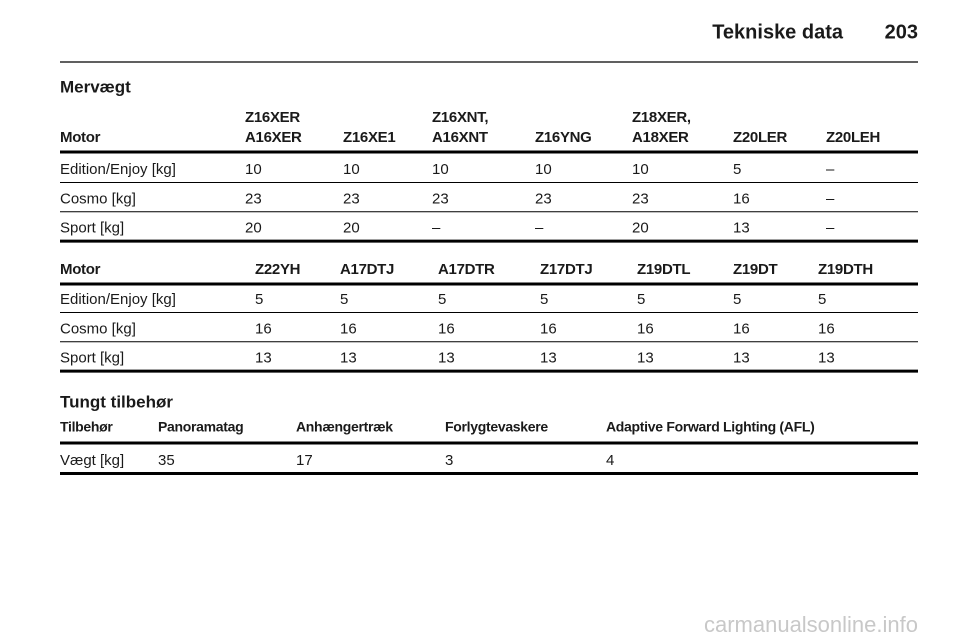 This screenshot has width=960, height=642. I want to click on cell: 4, so click(610, 460).